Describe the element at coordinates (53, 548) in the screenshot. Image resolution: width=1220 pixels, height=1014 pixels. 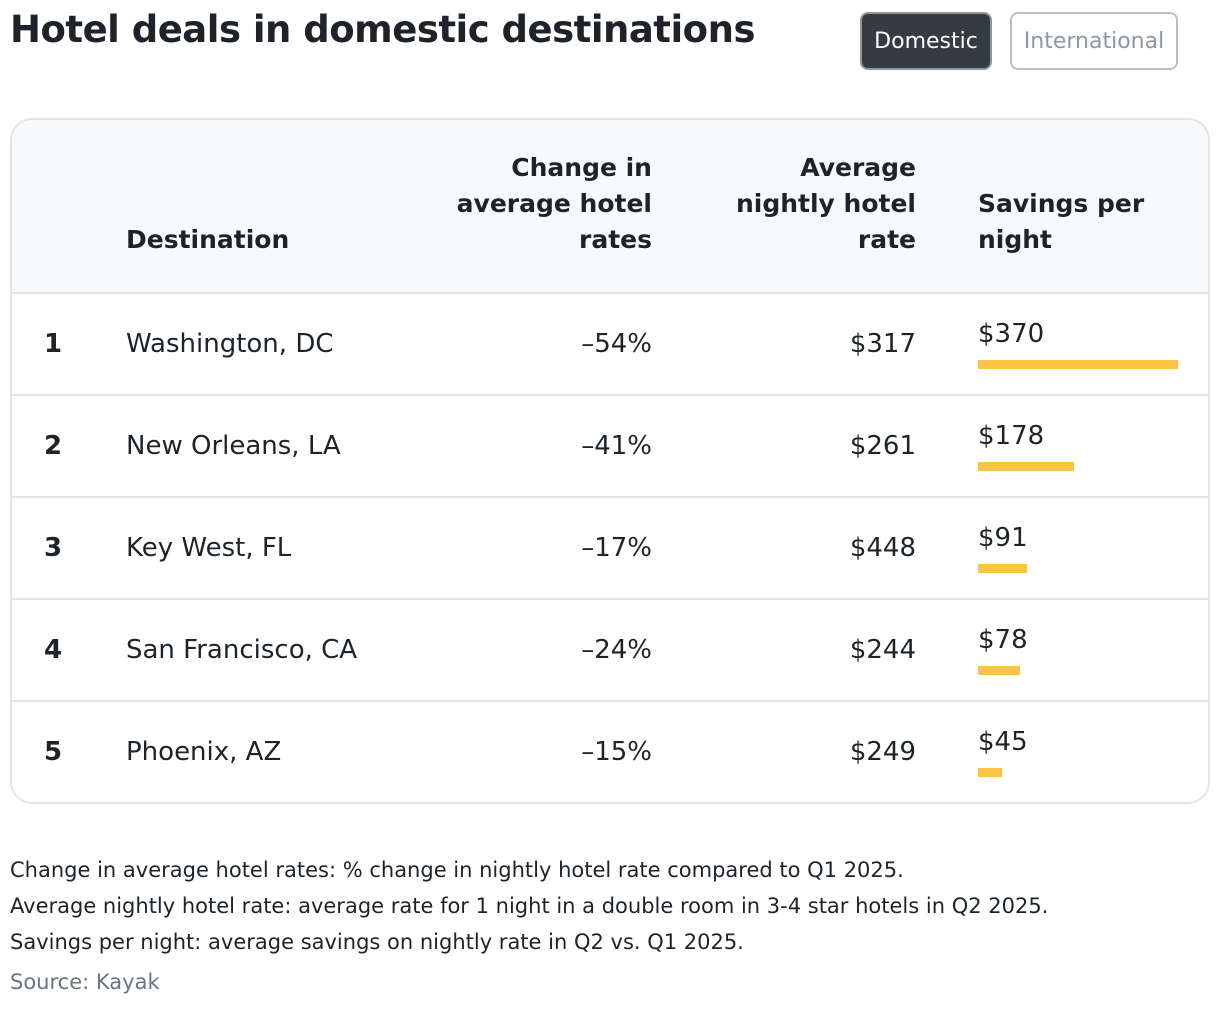
I see `rank-cell: 3` at that location.